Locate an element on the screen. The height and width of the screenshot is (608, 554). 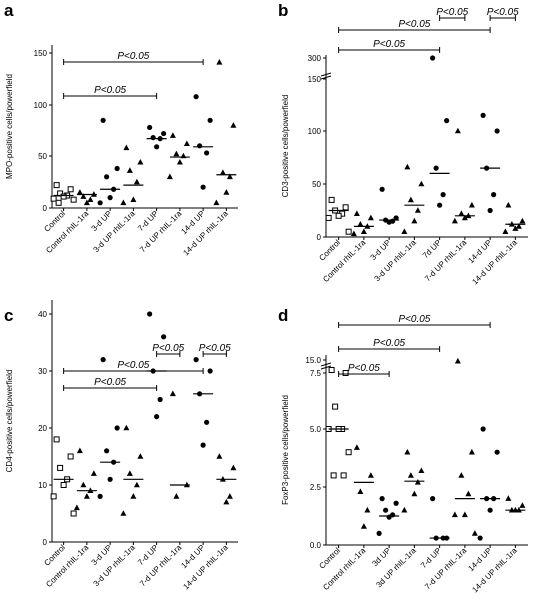
y-tick-label: 0 is located at coordinates (45, 208).